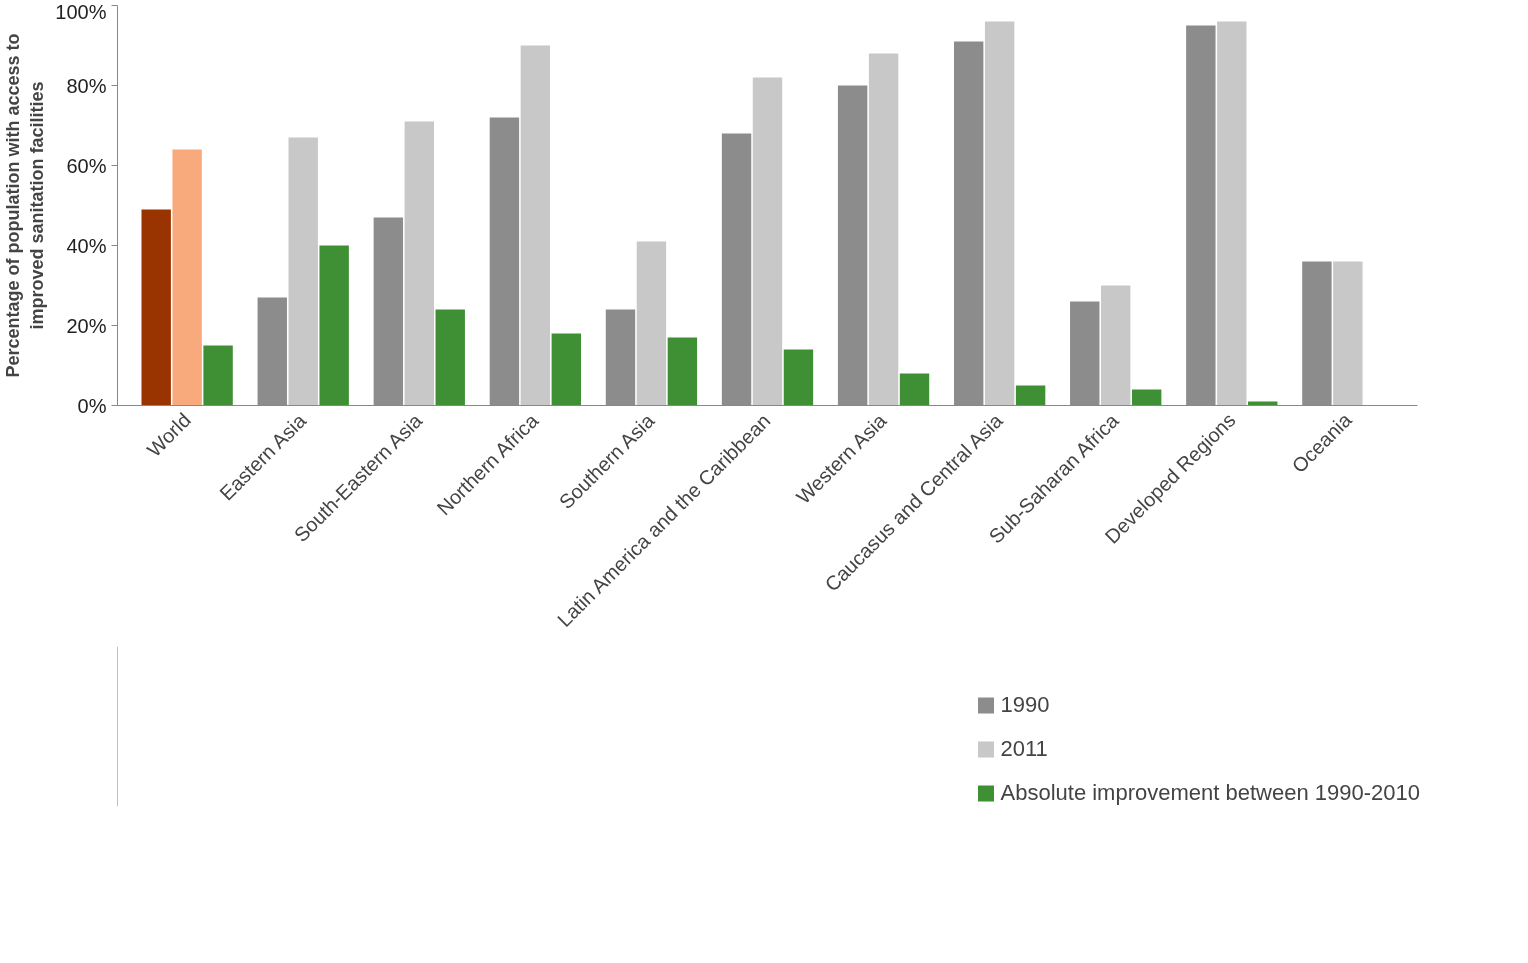 The width and height of the screenshot is (1528, 963). I want to click on y-tick-label: 40%, so click(86, 245).